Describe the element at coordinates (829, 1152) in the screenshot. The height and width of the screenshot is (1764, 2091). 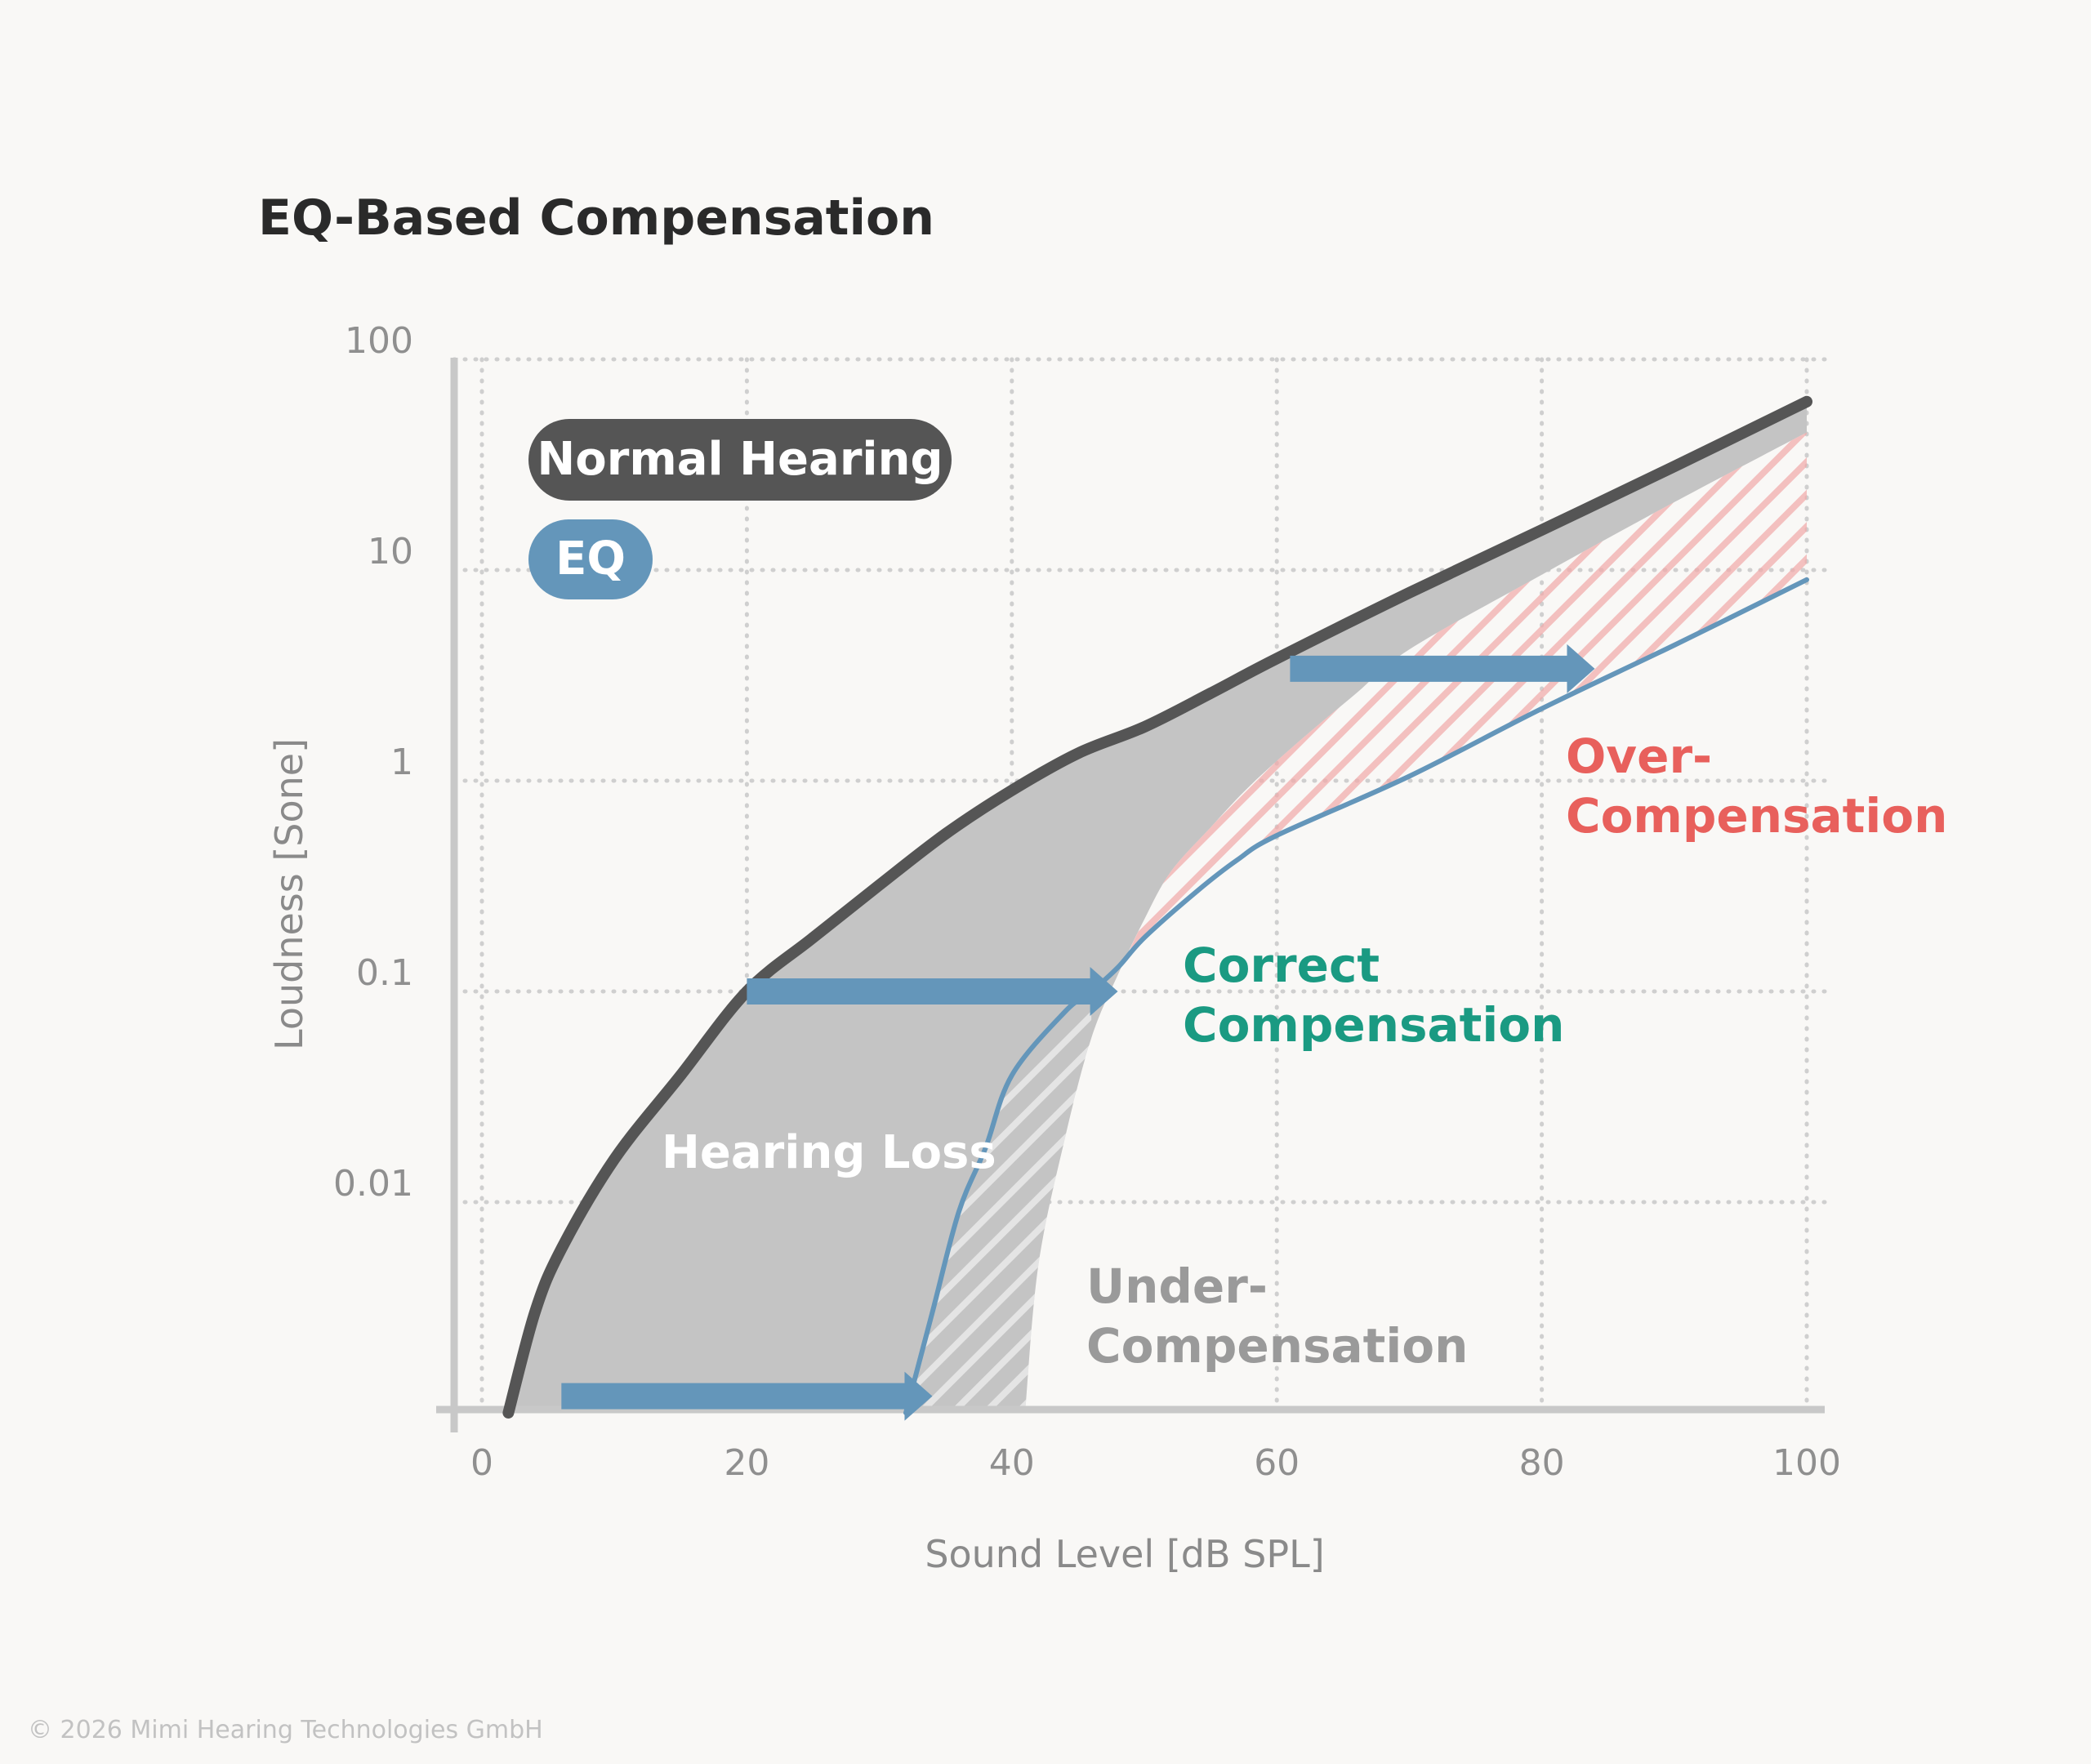
I see `hearing-loss-label: Hearing Loss` at that location.